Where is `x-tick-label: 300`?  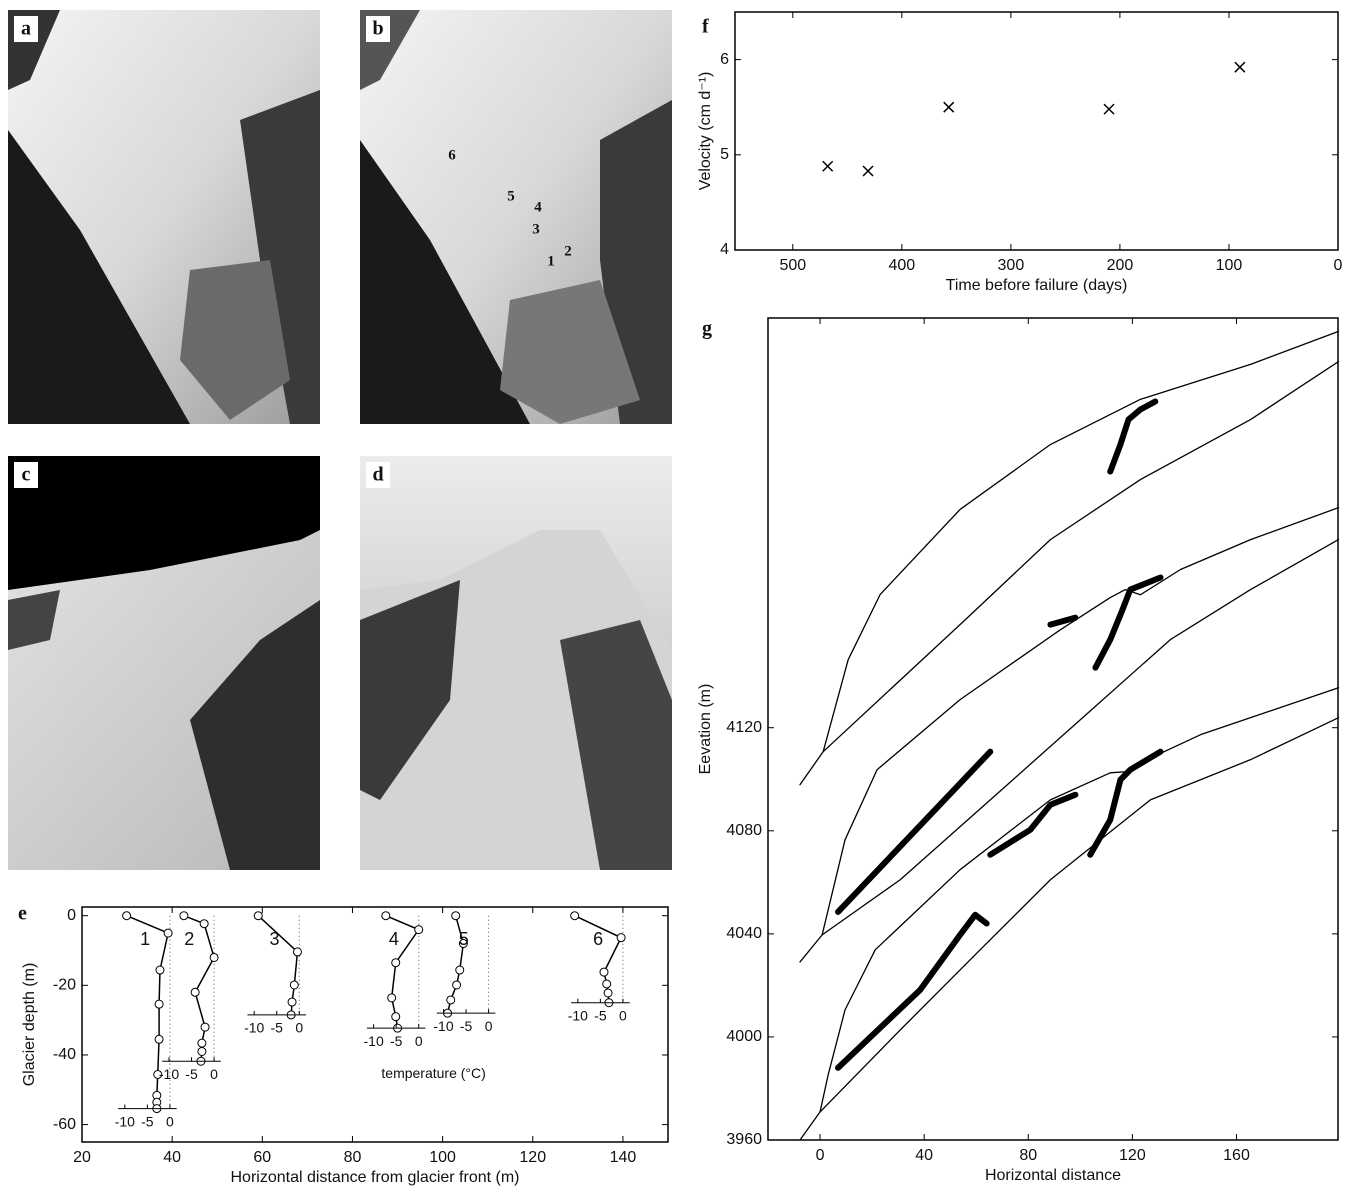
x-tick-label: 300 is located at coordinates (1011, 265).